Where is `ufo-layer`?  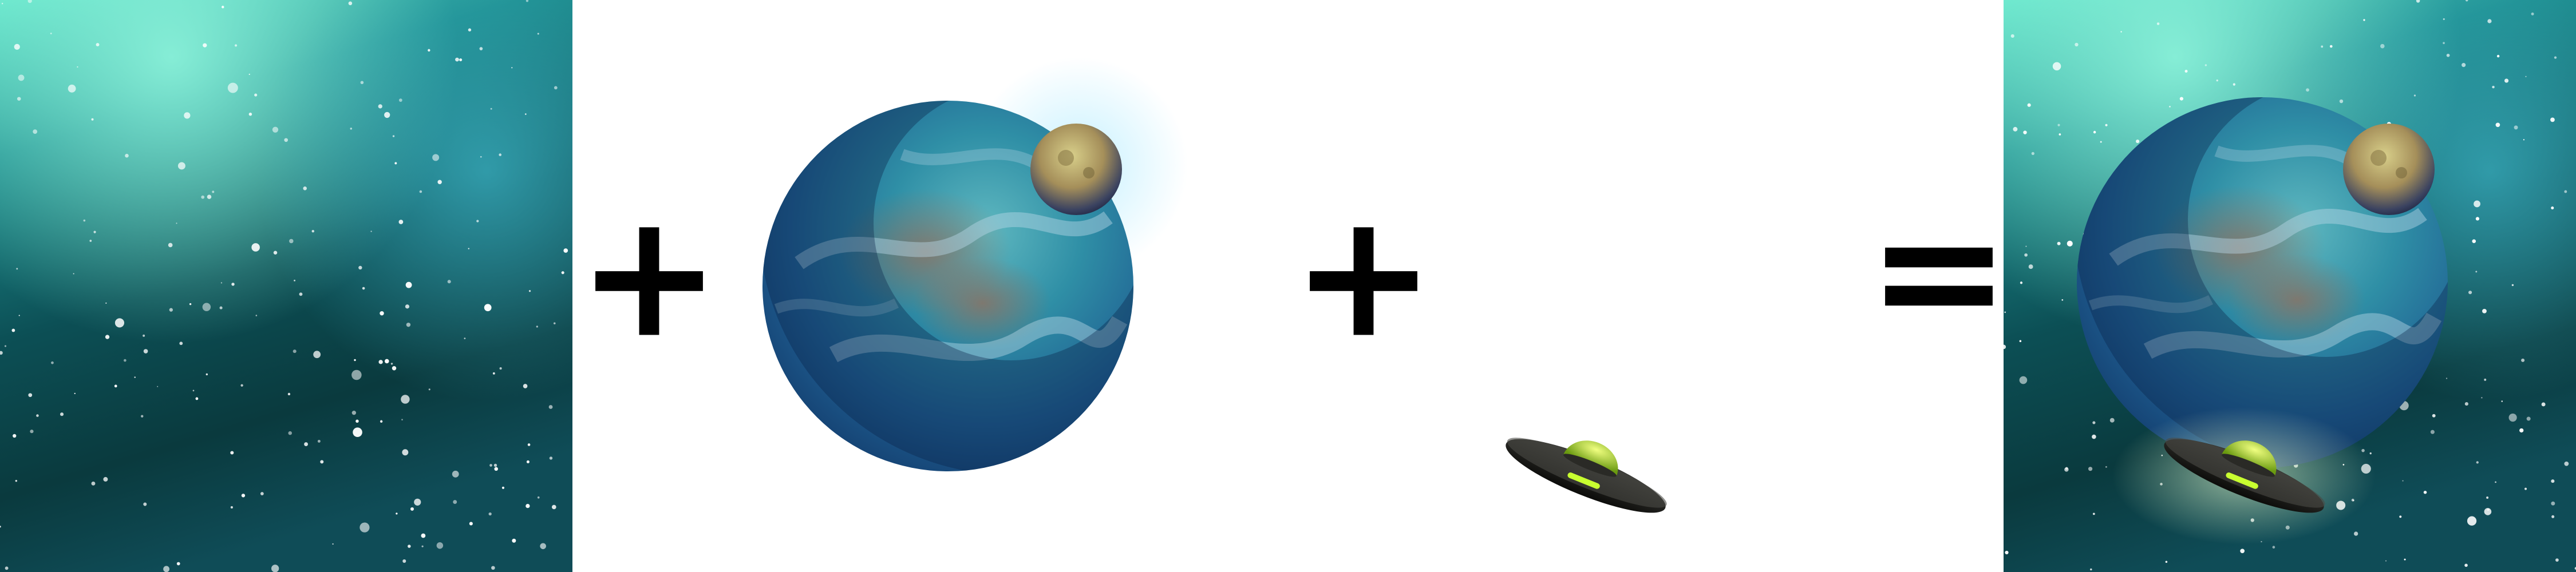 ufo-layer is located at coordinates (1589, 468).